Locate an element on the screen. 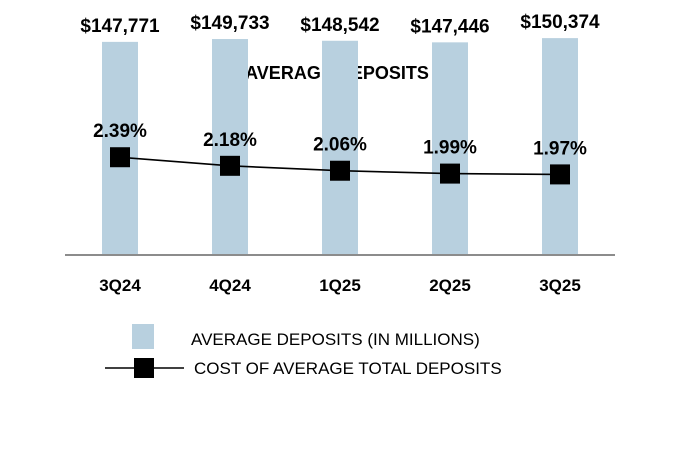 The width and height of the screenshot is (680, 452). x-tick-label: 3Q25 is located at coordinates (560, 285).